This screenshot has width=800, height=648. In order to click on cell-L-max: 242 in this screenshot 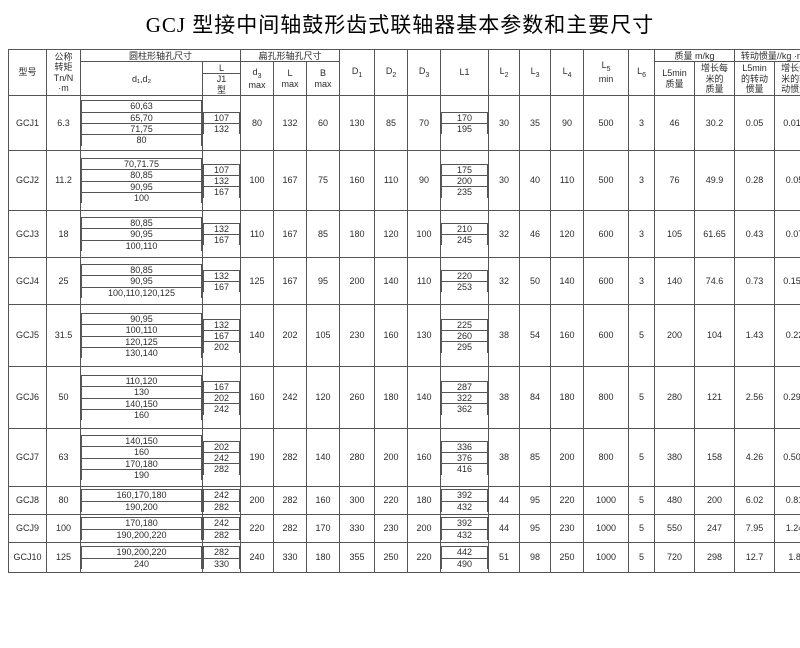, I will do `click(290, 398)`.